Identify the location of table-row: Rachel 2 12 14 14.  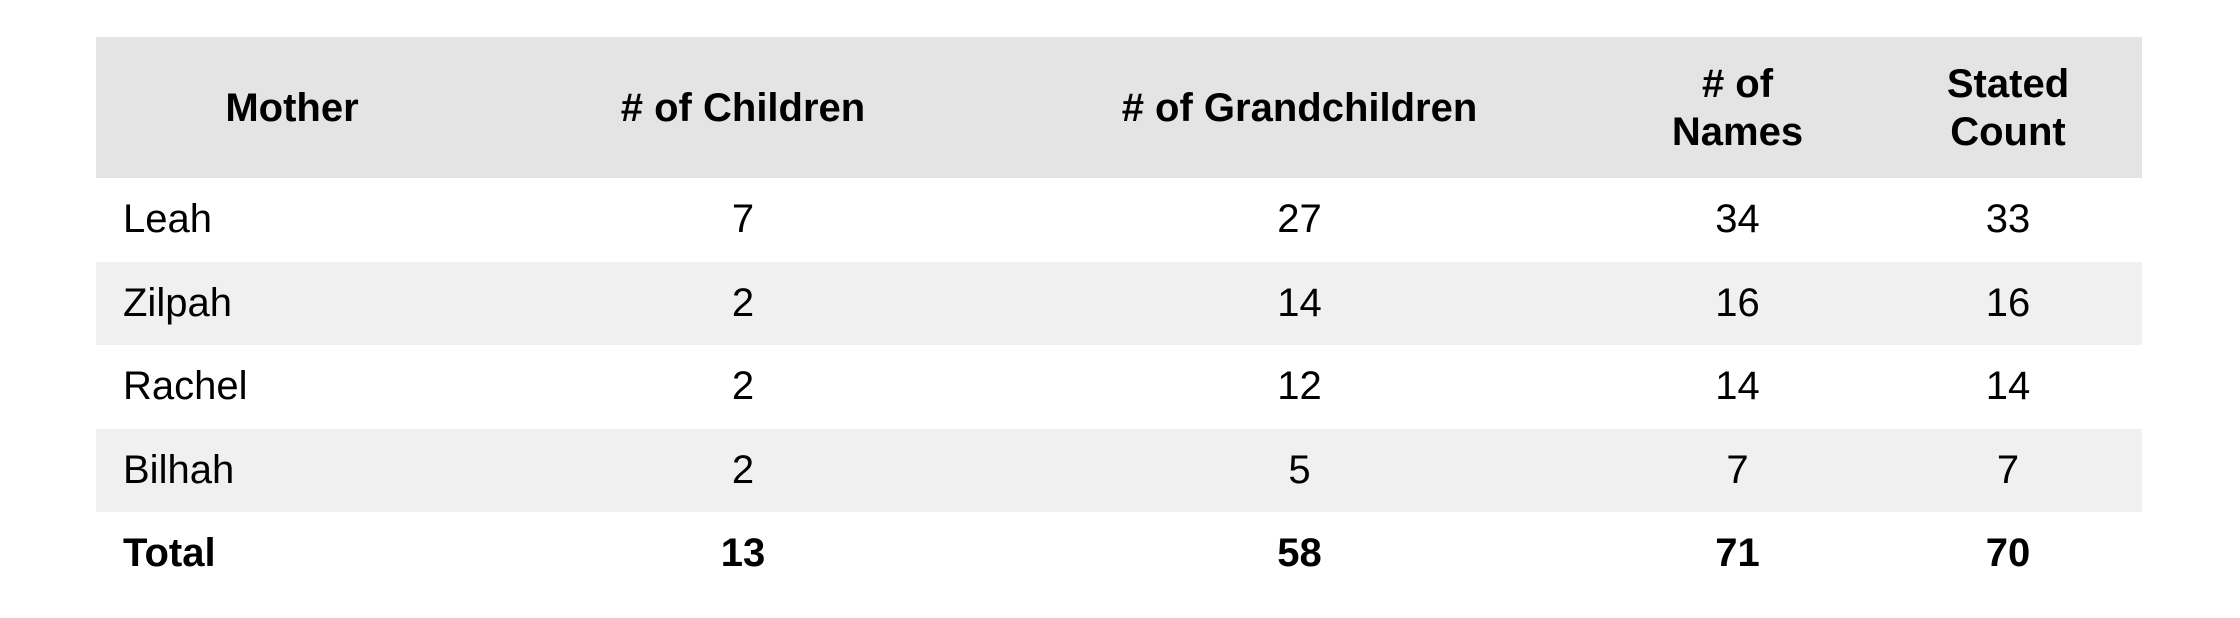
(1119, 387).